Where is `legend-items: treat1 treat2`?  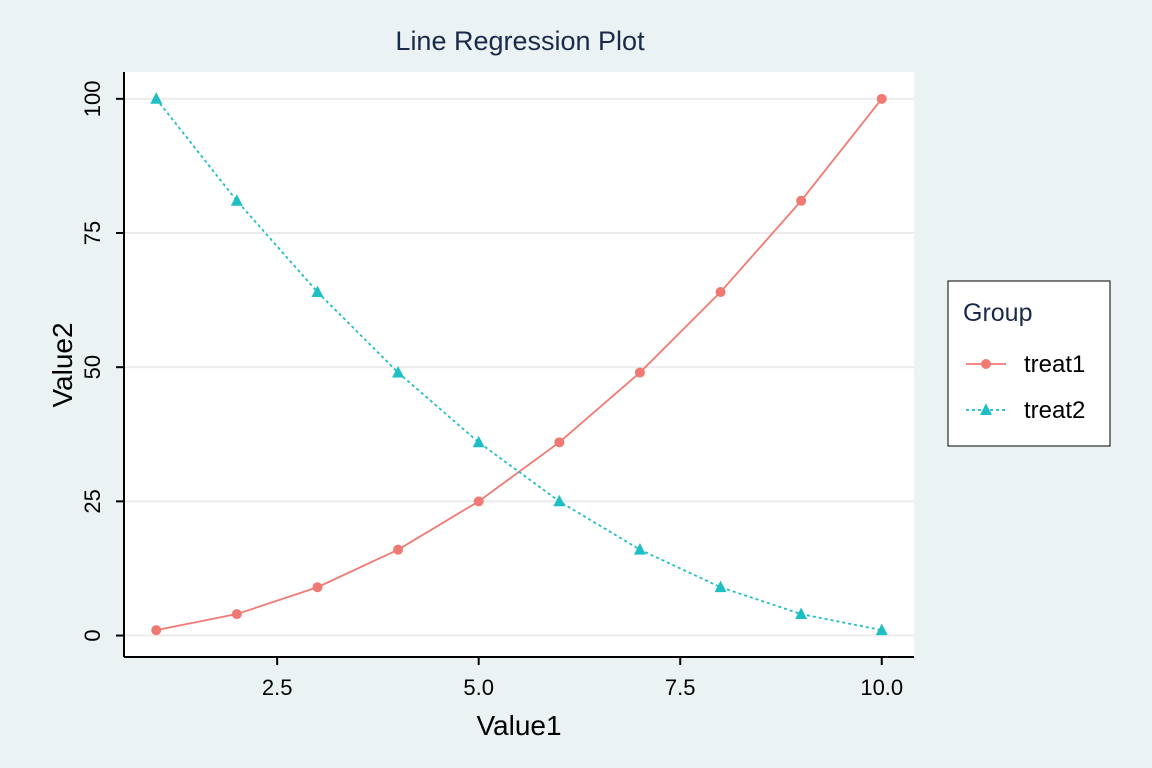 legend-items: treat1 treat2 is located at coordinates (1025, 387).